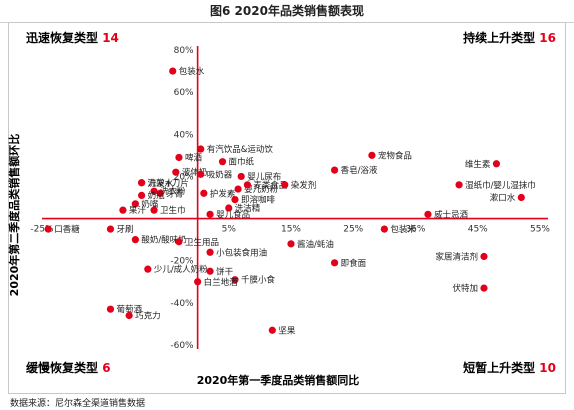  Describe the element at coordinates (456, 257) in the screenshot. I see `point-label: 家居清洁剂` at that location.